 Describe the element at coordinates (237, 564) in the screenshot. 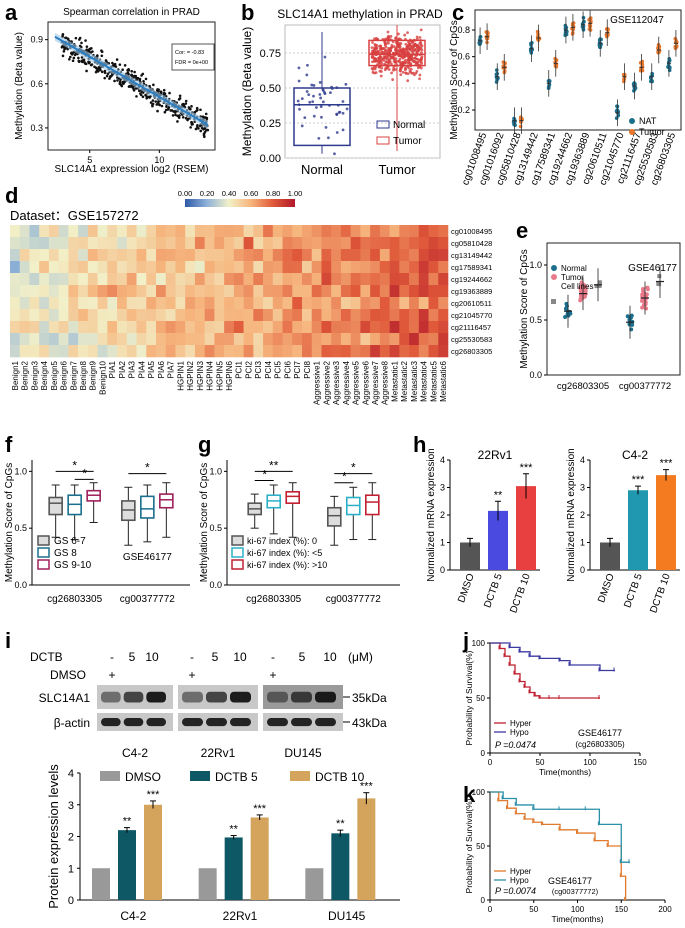

I see `legend-swatch` at that location.